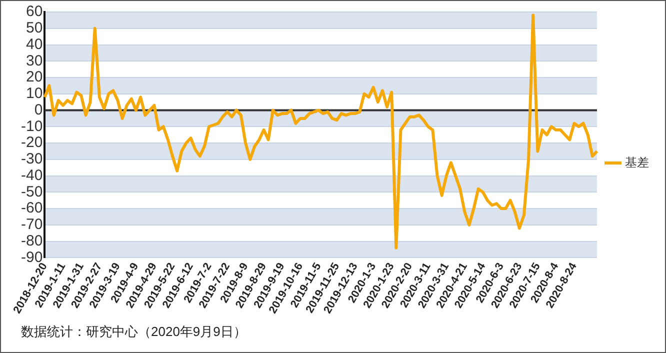 The image size is (666, 353). What do you see at coordinates (34, 28) in the screenshot?
I see `y-tick-label: 50` at bounding box center [34, 28].